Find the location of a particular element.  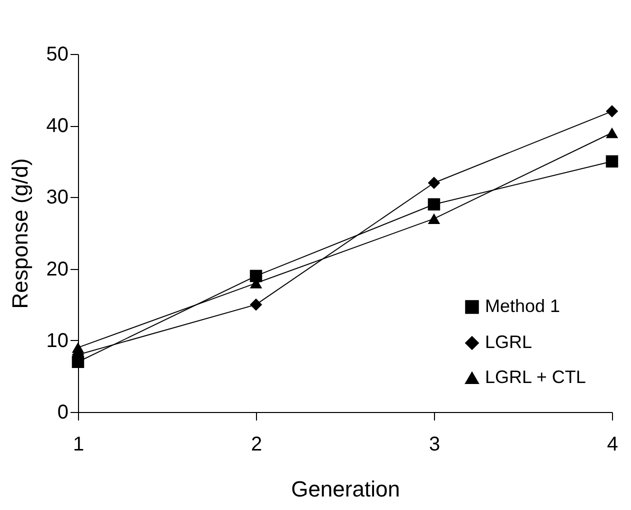

y-axis-title: Response (g/d) is located at coordinates (19, 233).